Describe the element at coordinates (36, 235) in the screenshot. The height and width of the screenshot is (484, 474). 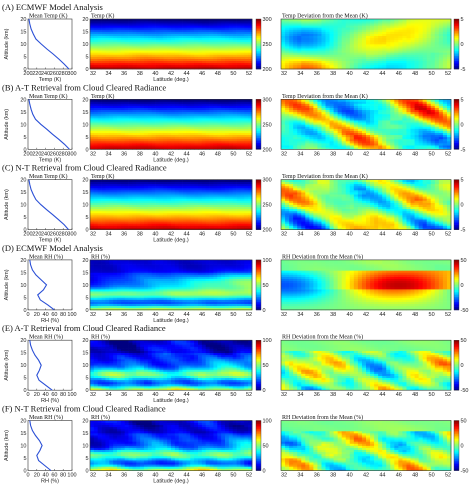
I see `profile-xtick-label: 220` at that location.